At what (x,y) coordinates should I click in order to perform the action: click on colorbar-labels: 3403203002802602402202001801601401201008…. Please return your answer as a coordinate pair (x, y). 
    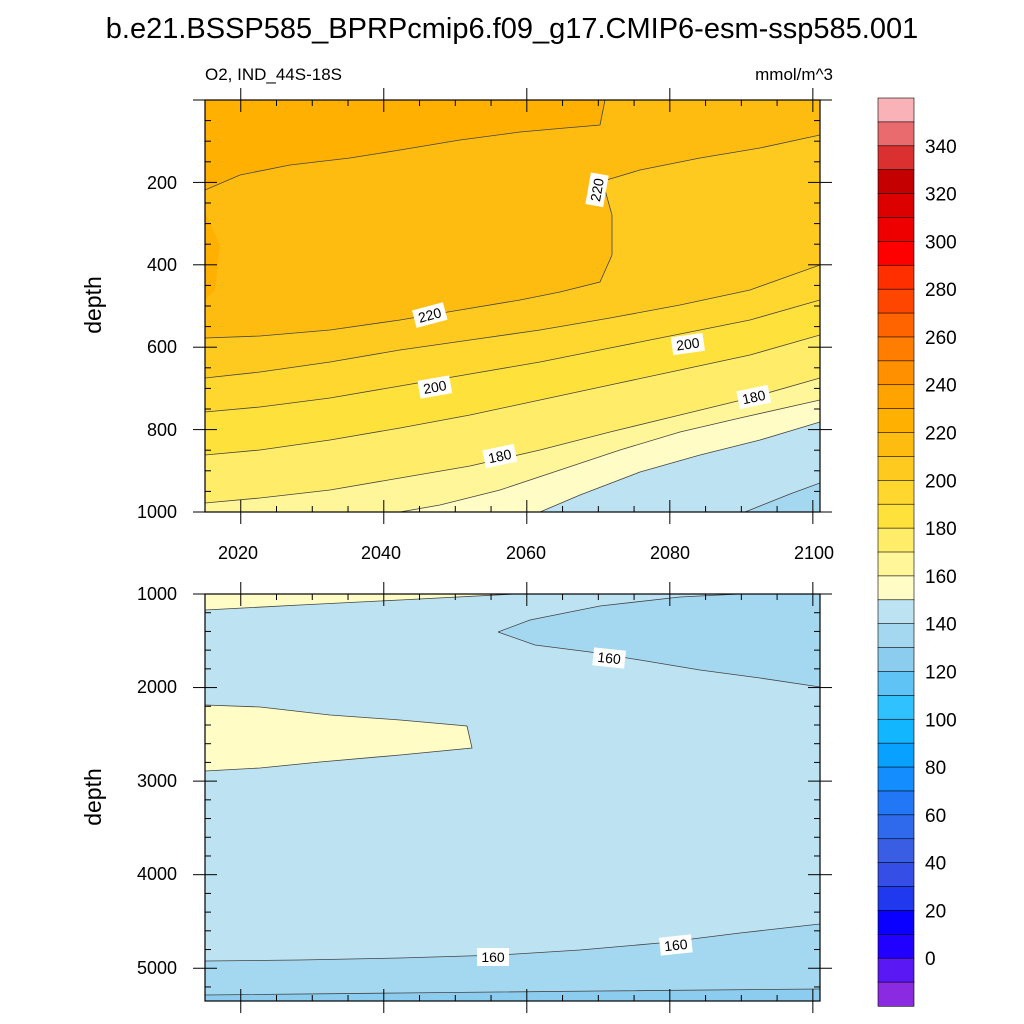
    Looking at the image, I should click on (941, 553).